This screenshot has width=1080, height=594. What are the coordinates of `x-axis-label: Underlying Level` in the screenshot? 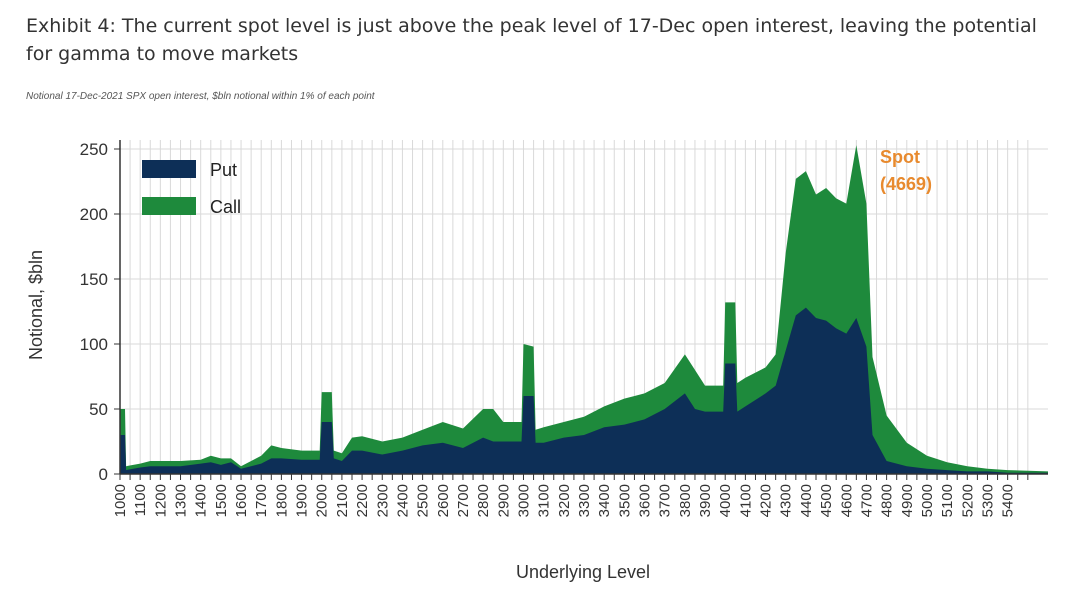 It's located at (583, 572).